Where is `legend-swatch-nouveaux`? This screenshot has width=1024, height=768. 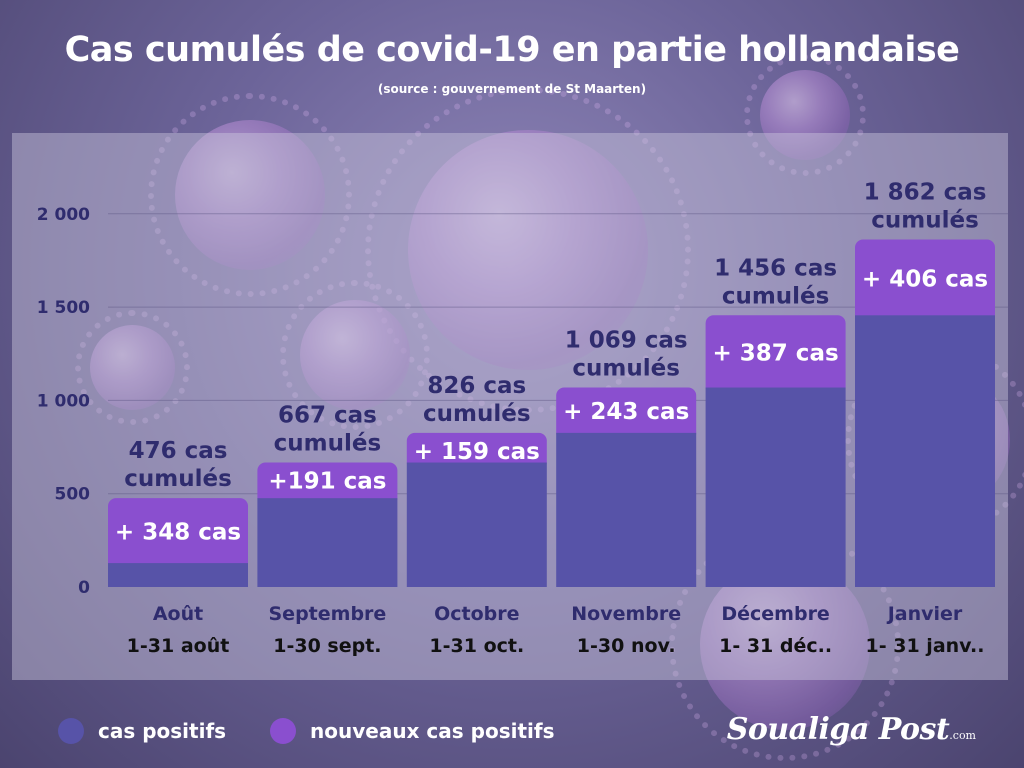 legend-swatch-nouveaux is located at coordinates (283, 731).